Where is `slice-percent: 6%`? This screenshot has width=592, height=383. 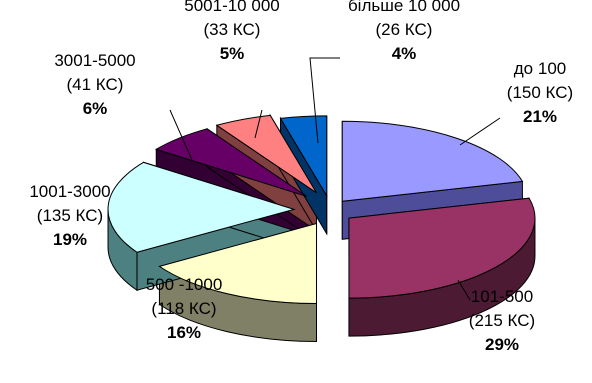
slice-percent: 6% is located at coordinates (95, 108).